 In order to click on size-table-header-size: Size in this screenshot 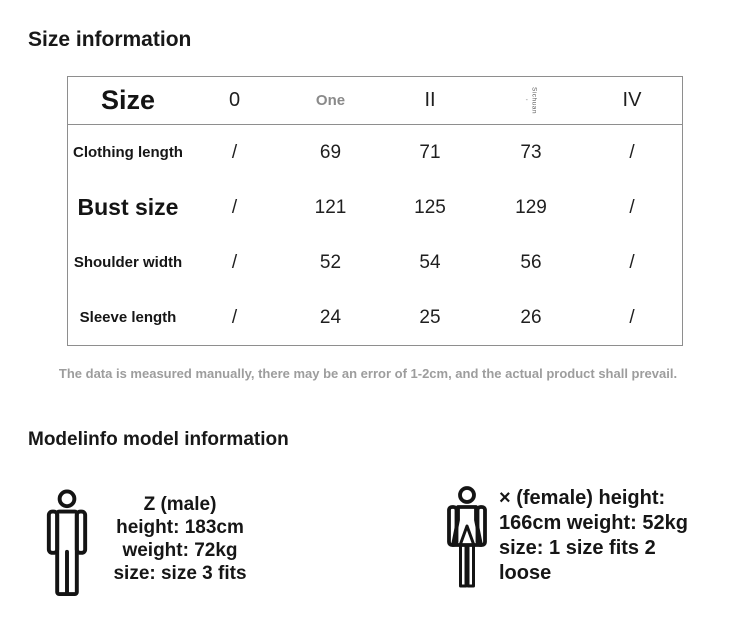, I will do `click(128, 101)`.